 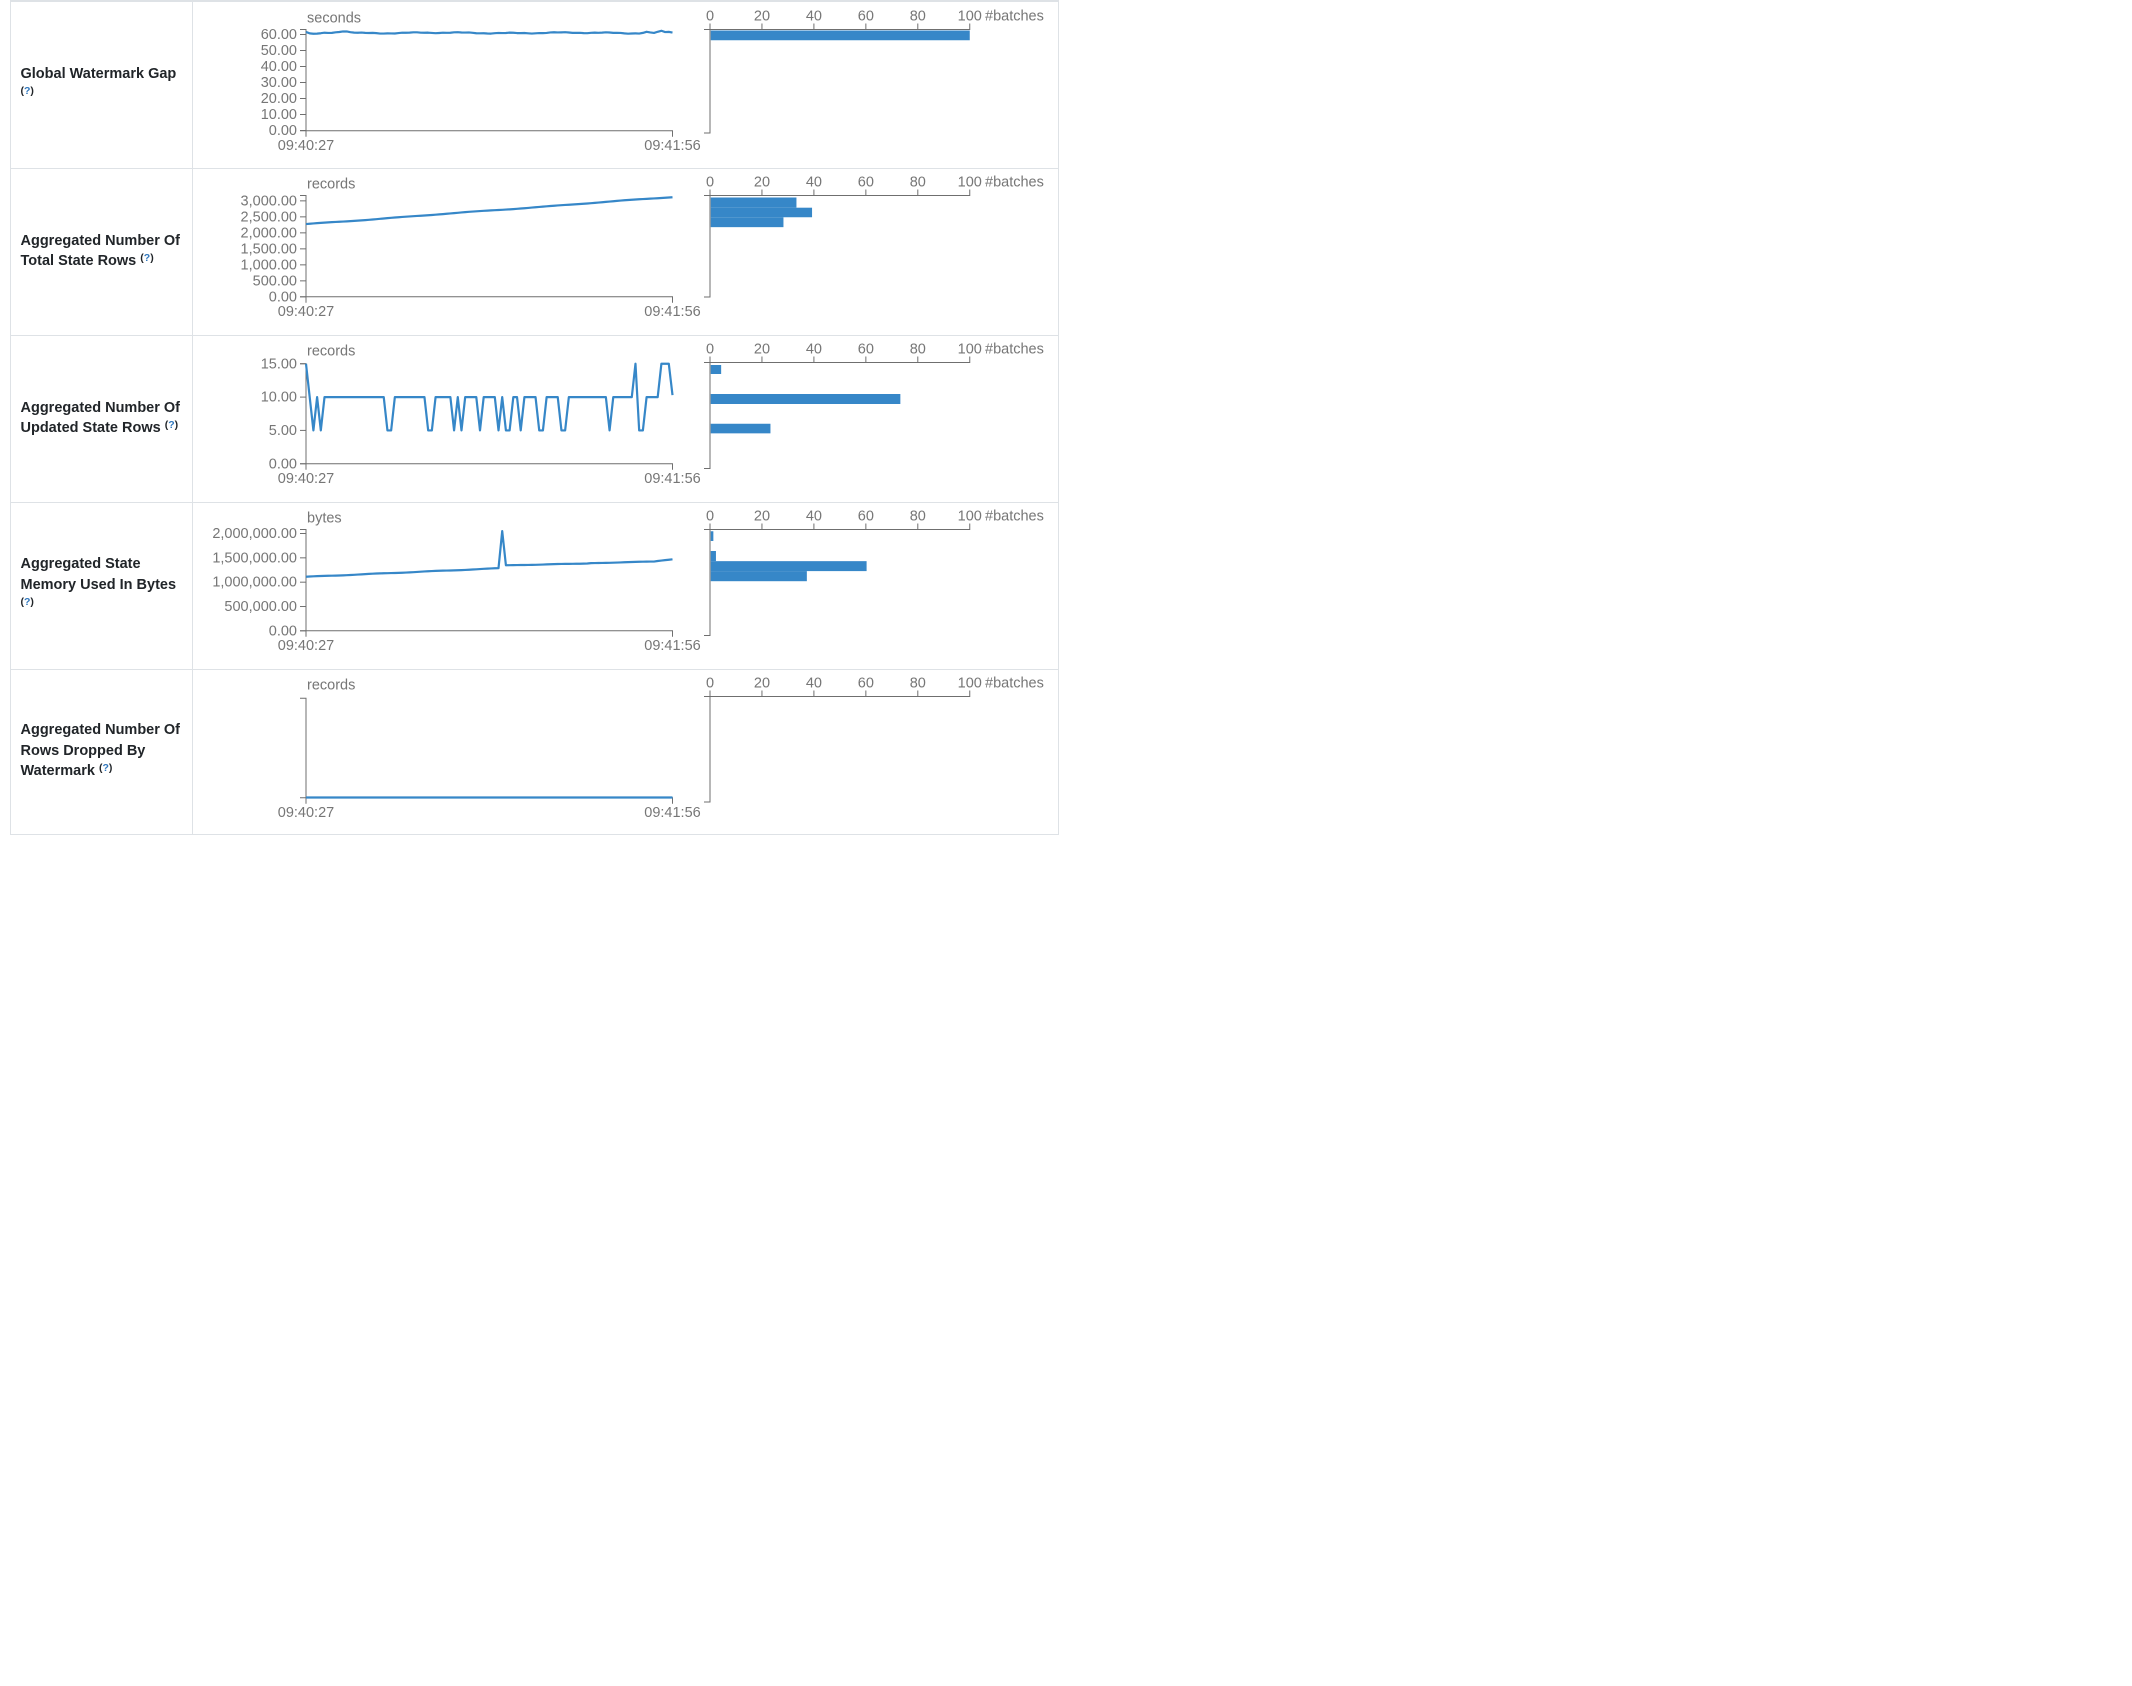 I want to click on svg-text: bytes, so click(x=324, y=519).